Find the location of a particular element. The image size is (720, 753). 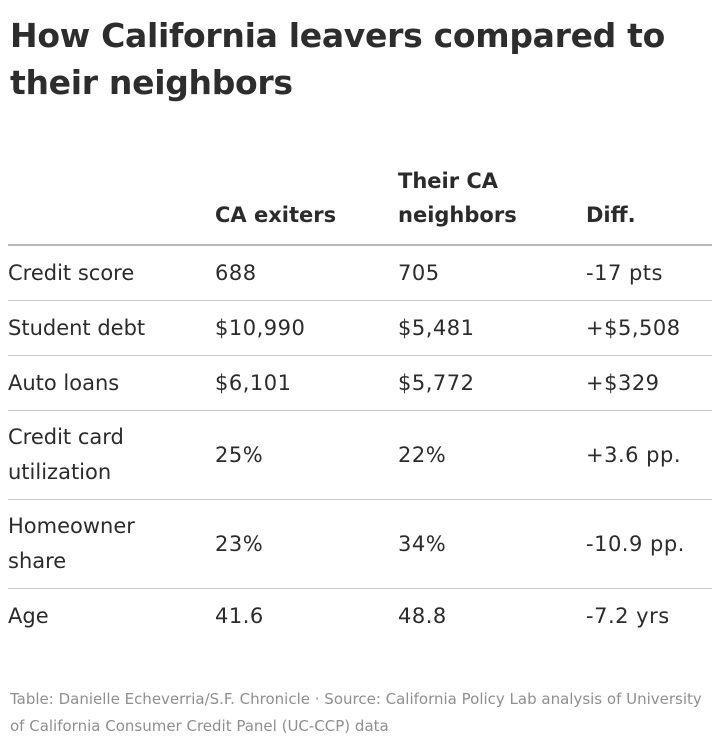

row-label: Credit card utilization is located at coordinates (66, 454).